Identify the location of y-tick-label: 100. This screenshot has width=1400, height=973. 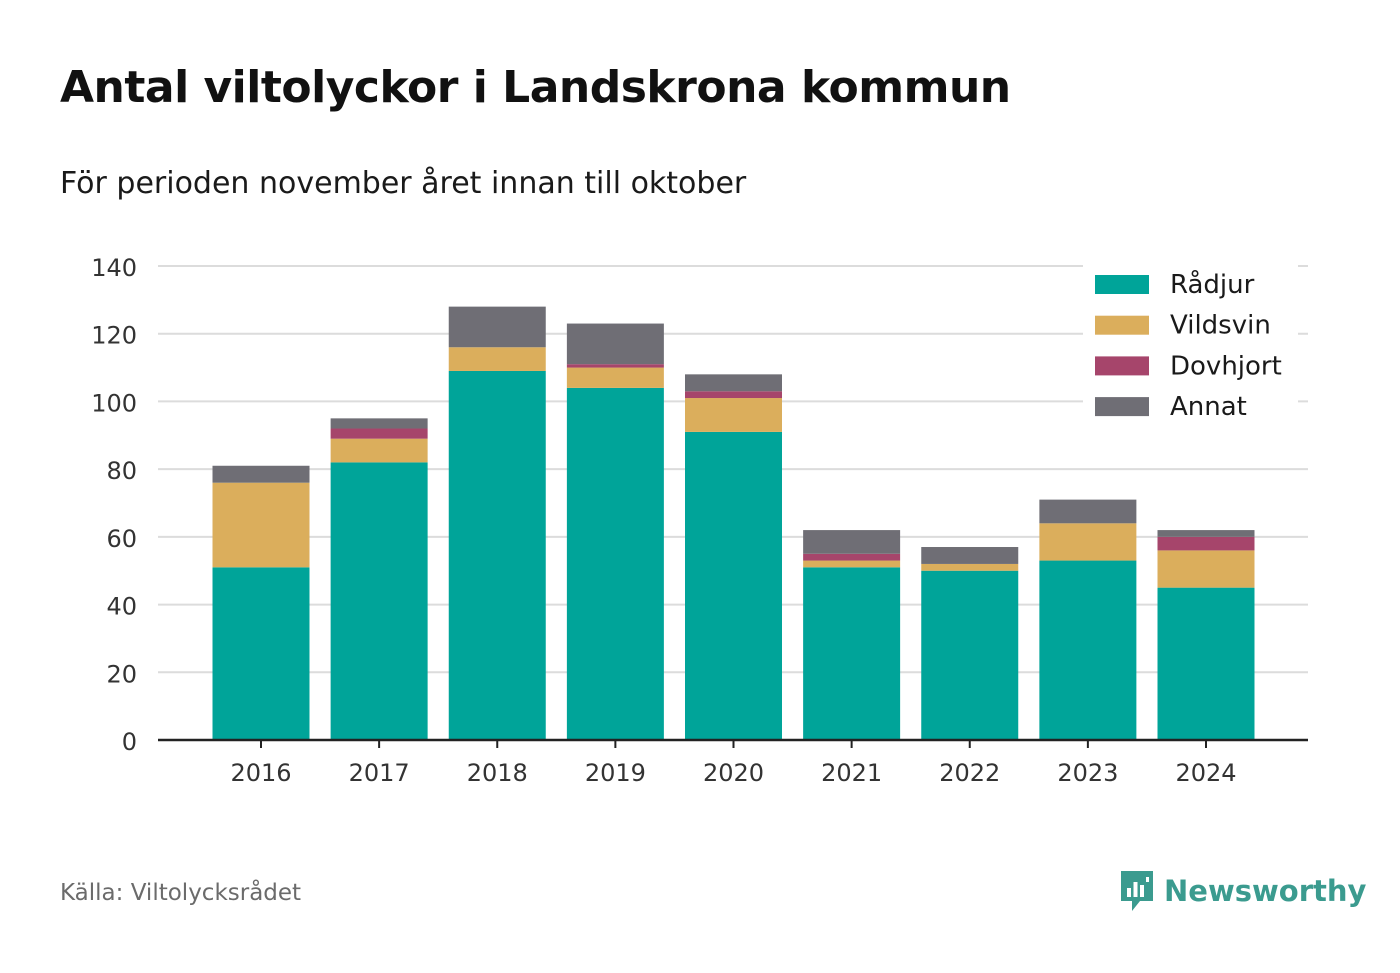
(114, 403).